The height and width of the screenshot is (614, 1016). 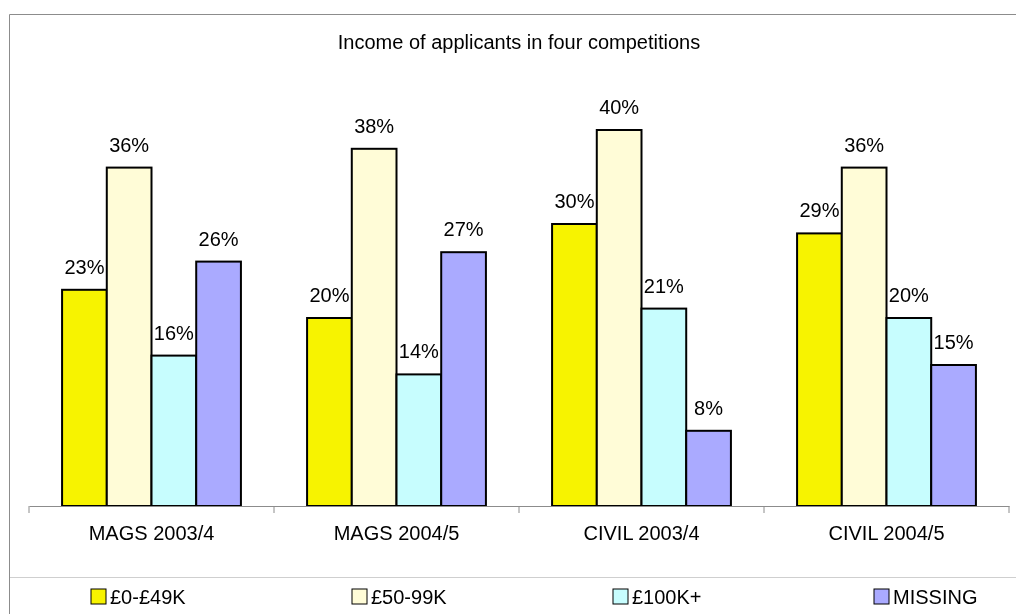 I want to click on legend-label: £0-£49K, so click(x=148, y=597).